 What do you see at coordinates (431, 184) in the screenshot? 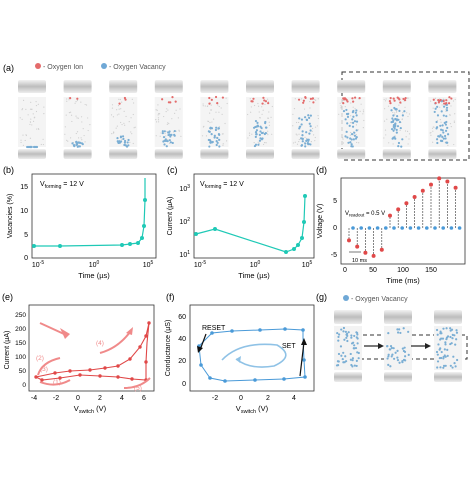
I see `pulse-peak` at bounding box center [431, 184].